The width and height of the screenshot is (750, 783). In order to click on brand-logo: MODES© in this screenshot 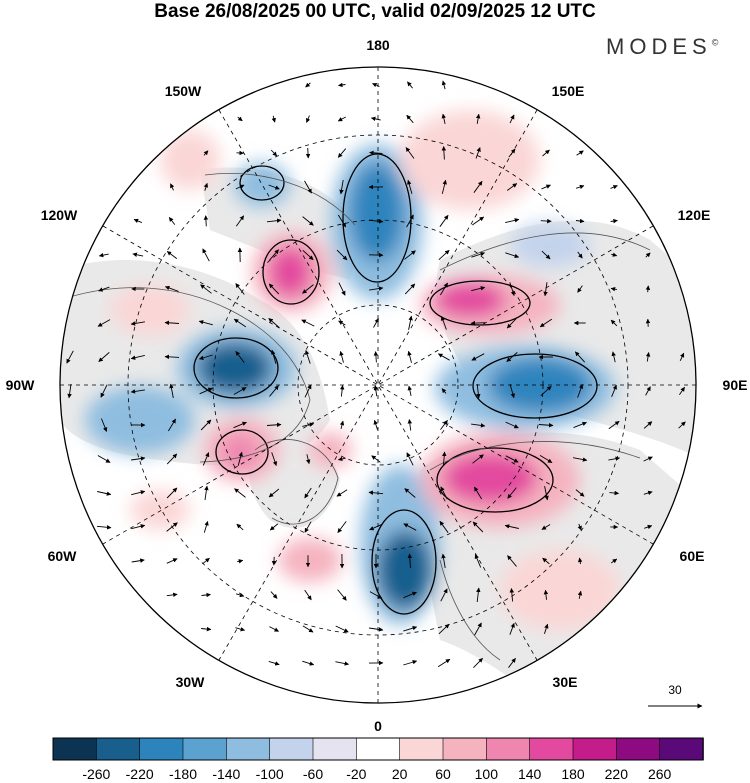, I will do `click(662, 47)`.